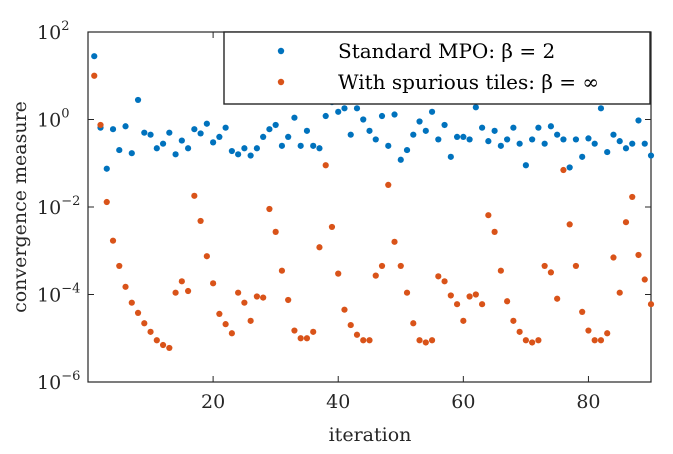 The image size is (673, 454). What do you see at coordinates (20, 207) in the screenshot?
I see `y-axis-label-group: convergence measure` at bounding box center [20, 207].